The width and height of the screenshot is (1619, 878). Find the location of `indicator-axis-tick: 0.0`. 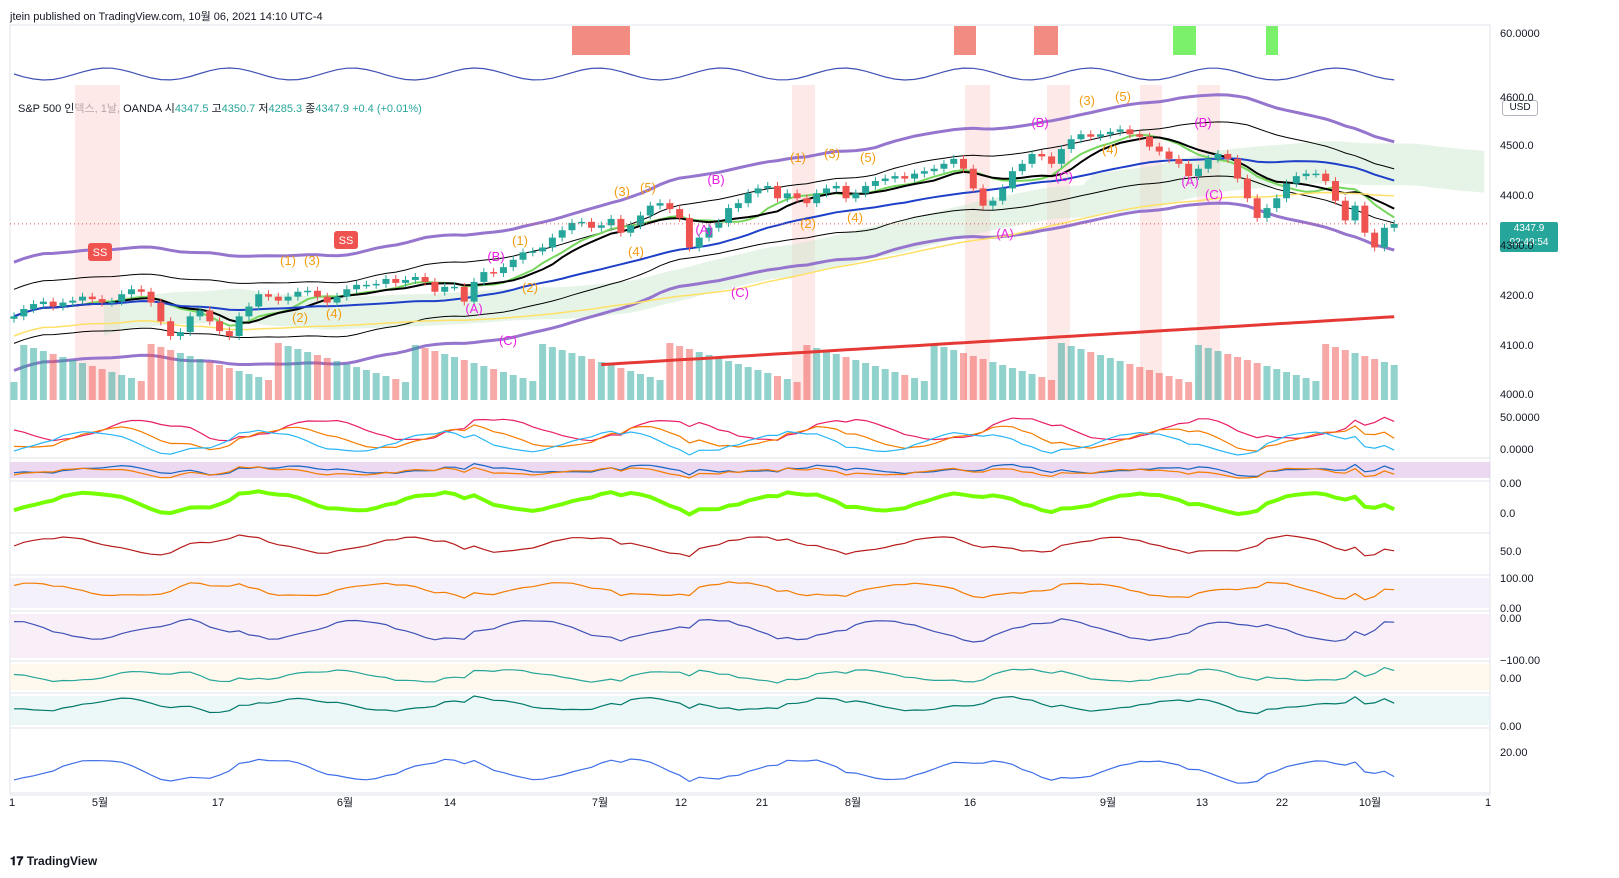

indicator-axis-tick: 0.0 is located at coordinates (1507, 514).